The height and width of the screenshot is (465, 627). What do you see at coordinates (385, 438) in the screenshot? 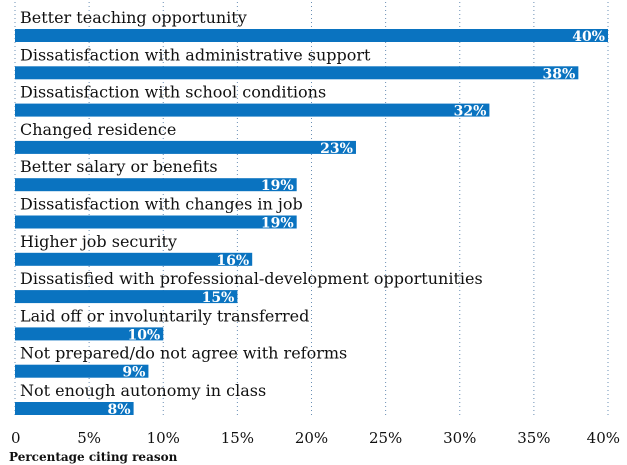
I see `x-tick-label-5: 25%` at bounding box center [385, 438].